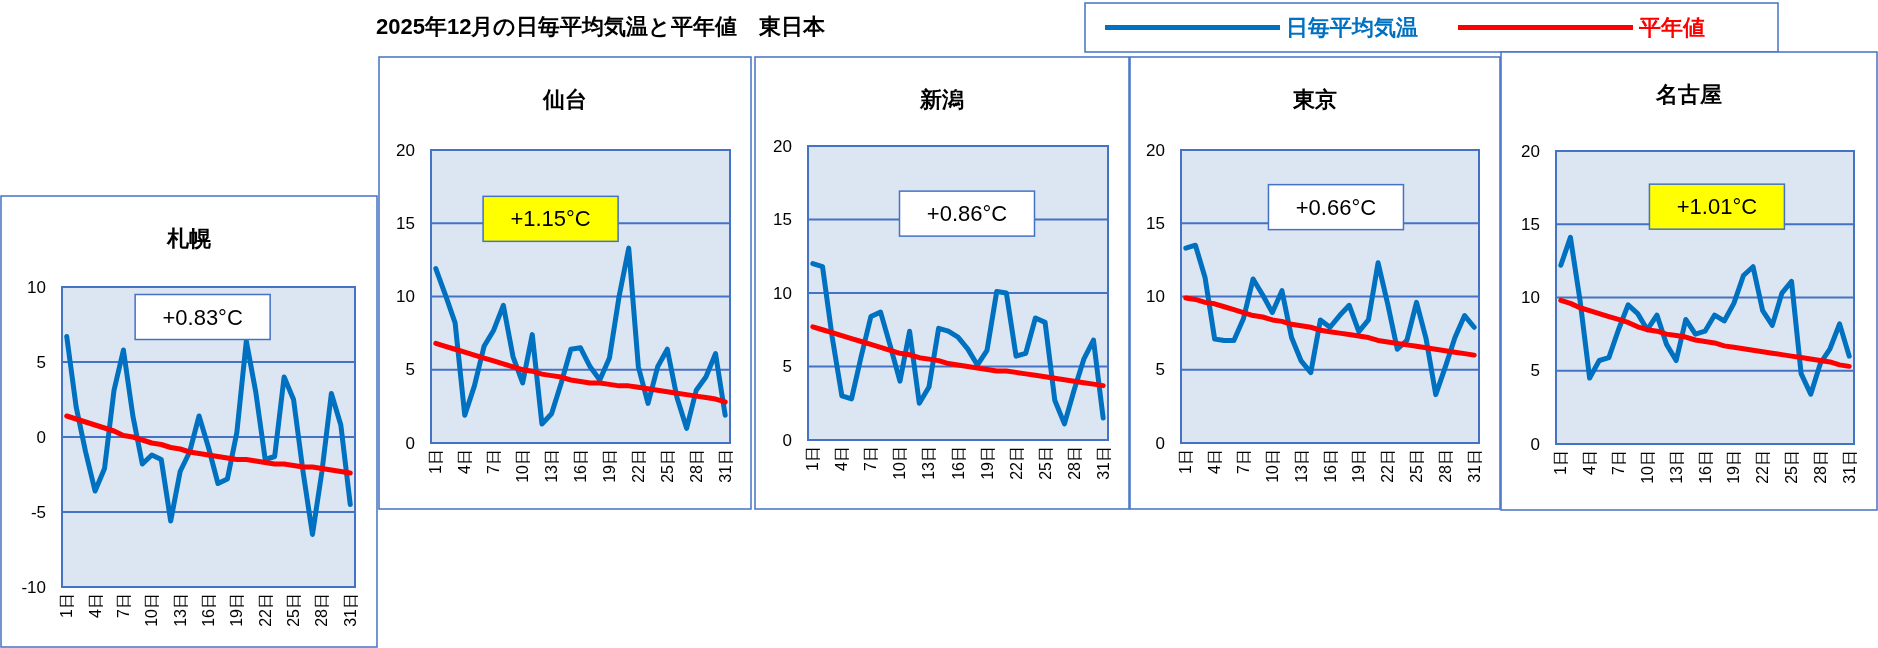  I want to click on text: 平年値, so click(1671, 27).